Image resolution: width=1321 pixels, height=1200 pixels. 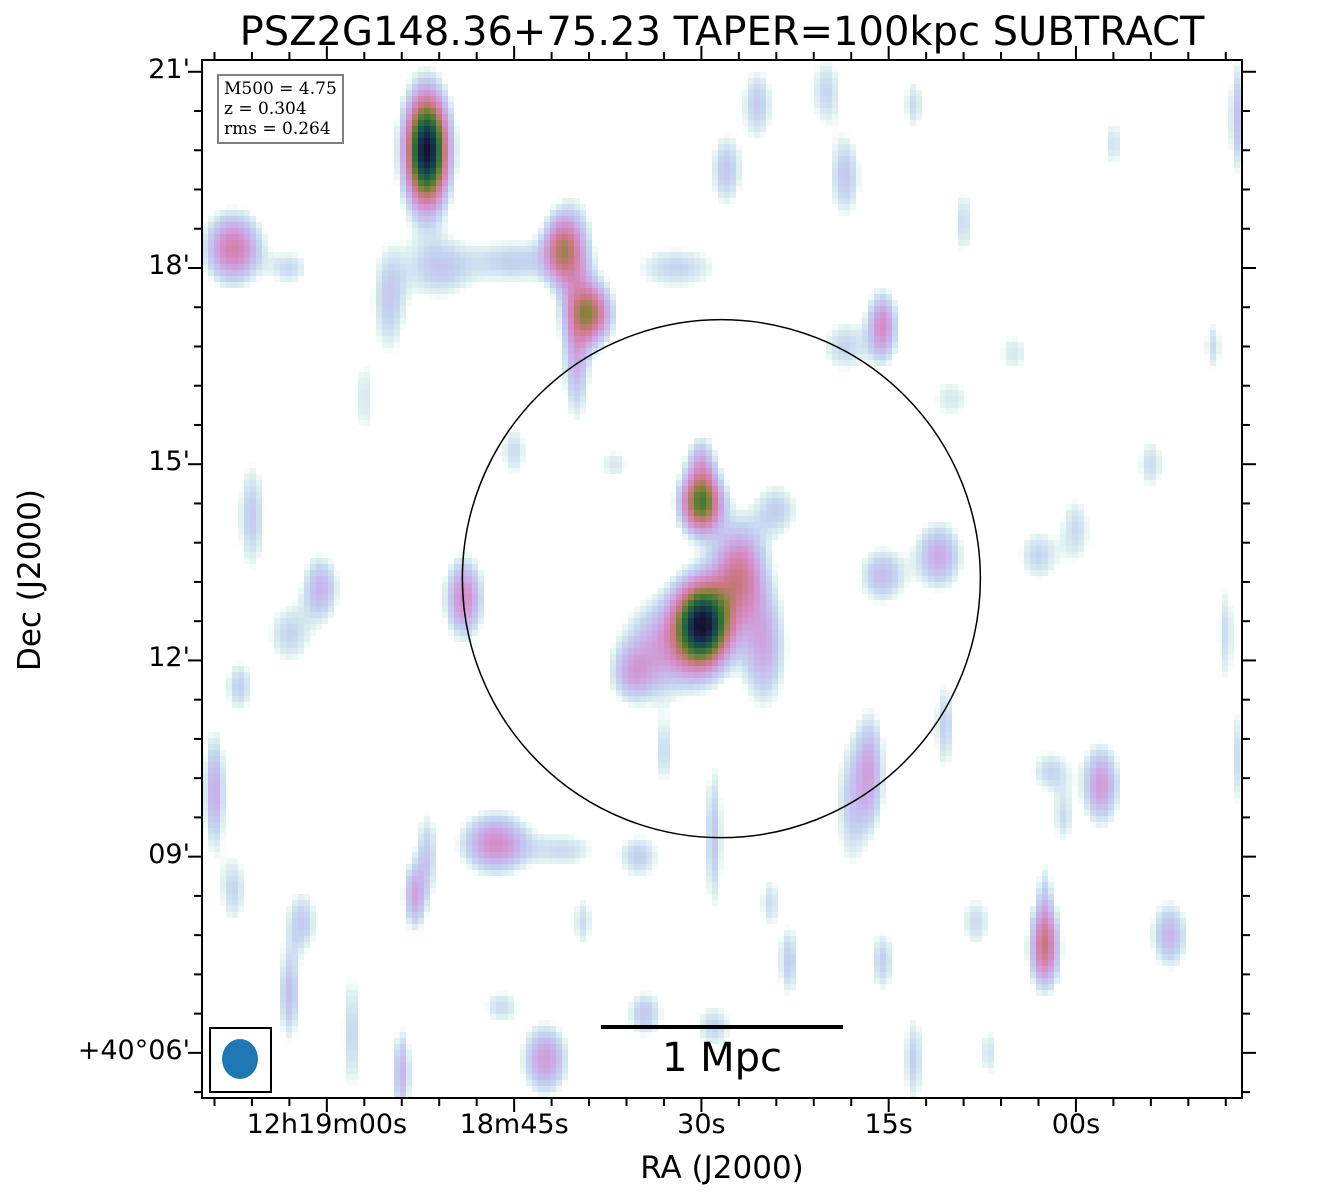 What do you see at coordinates (240, 1060) in the screenshot?
I see `beam-box` at bounding box center [240, 1060].